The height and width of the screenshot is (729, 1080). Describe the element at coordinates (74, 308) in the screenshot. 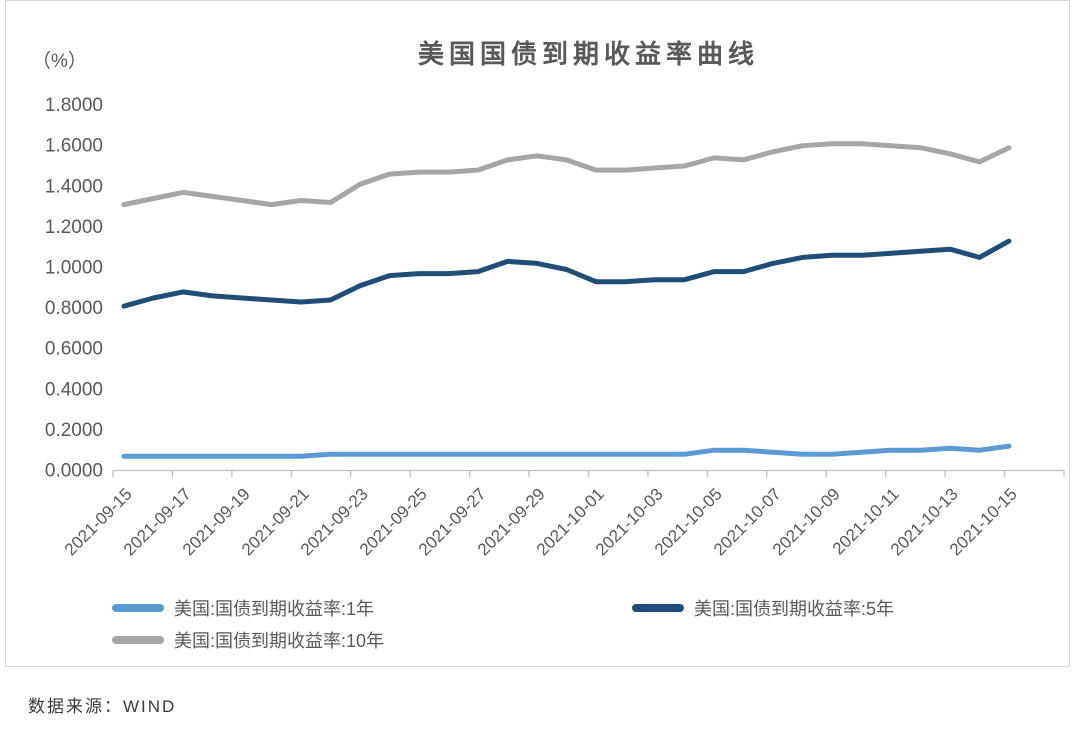

I see `y-axis-tick-label: 0.8000` at that location.